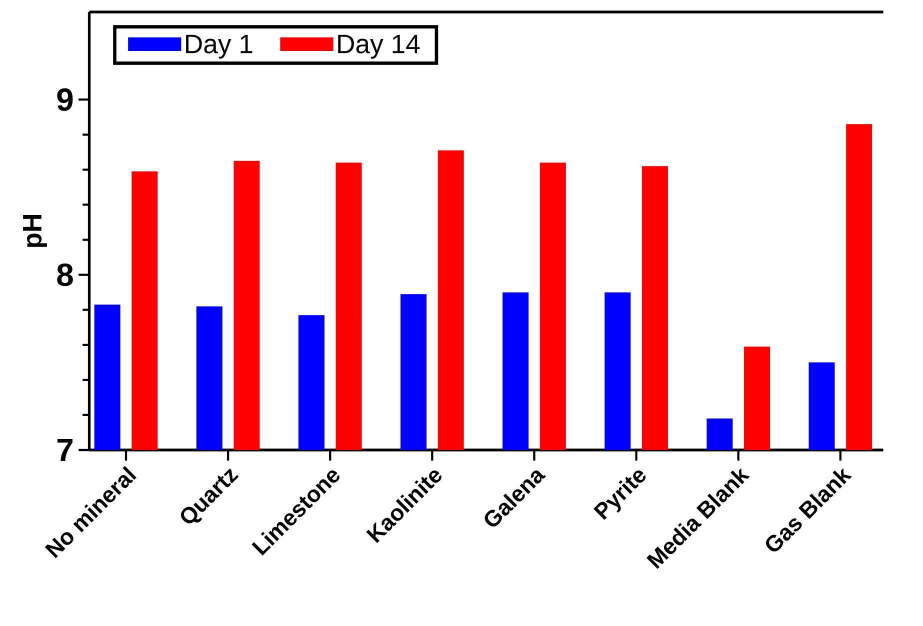  What do you see at coordinates (65, 99) in the screenshot?
I see `y-tick-label: 9` at bounding box center [65, 99].